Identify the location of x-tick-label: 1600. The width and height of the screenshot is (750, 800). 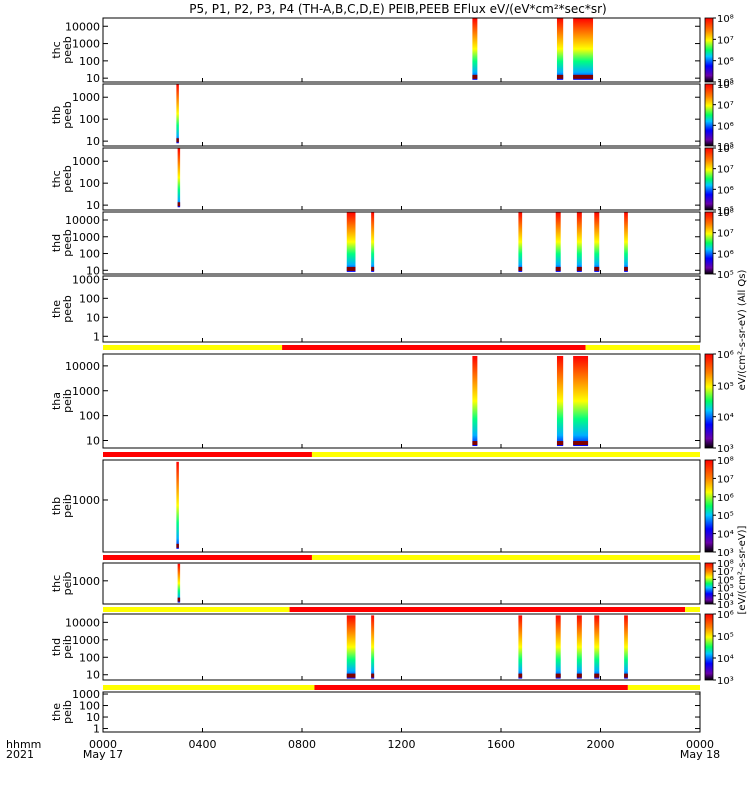
(501, 744).